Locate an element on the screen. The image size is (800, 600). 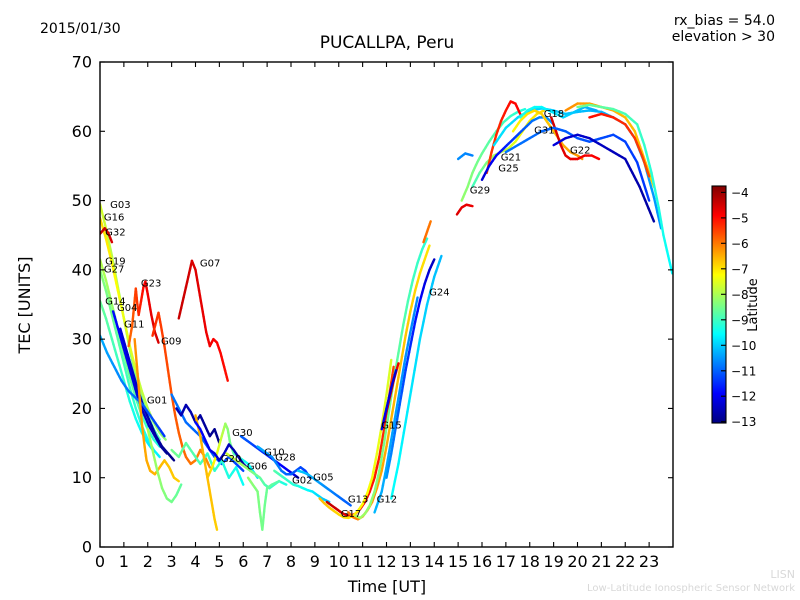
satellite-prn-label: G10 is located at coordinates (274, 453).